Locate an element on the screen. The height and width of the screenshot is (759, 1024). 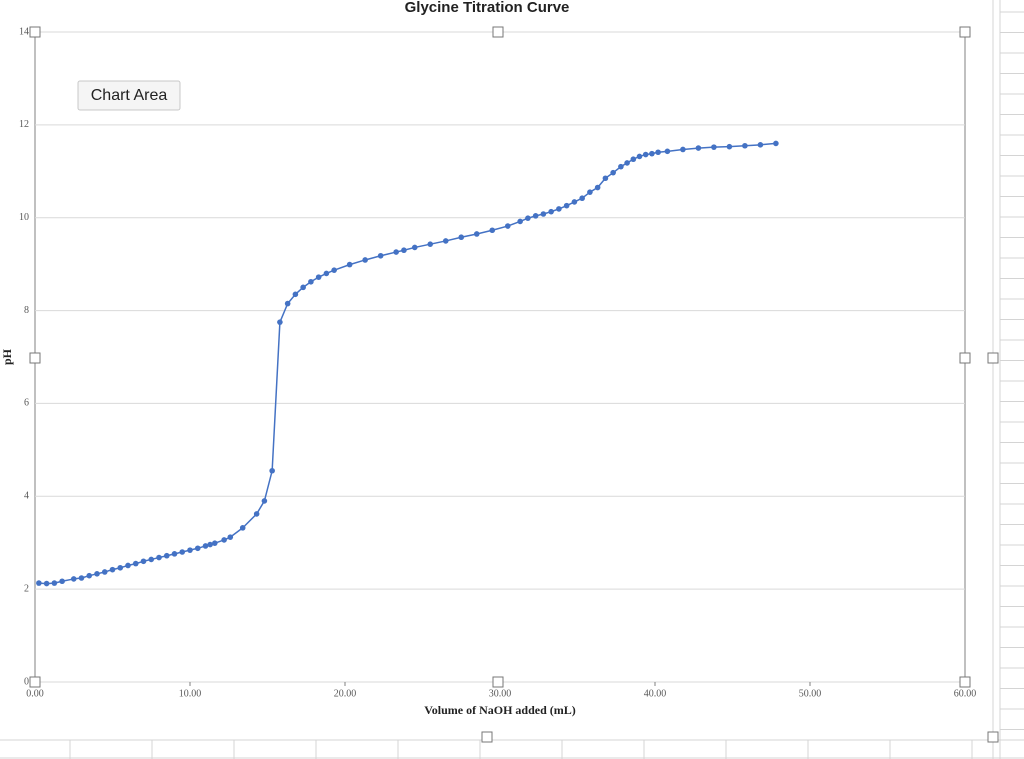
y-tick-label: 0 is located at coordinates (26, 681).